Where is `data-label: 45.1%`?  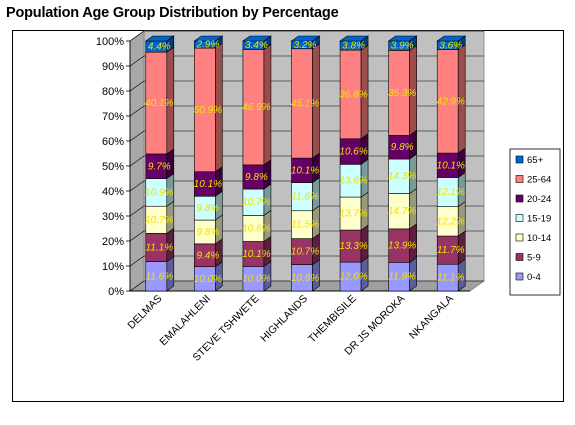
data-label: 45.1% is located at coordinates (305, 103).